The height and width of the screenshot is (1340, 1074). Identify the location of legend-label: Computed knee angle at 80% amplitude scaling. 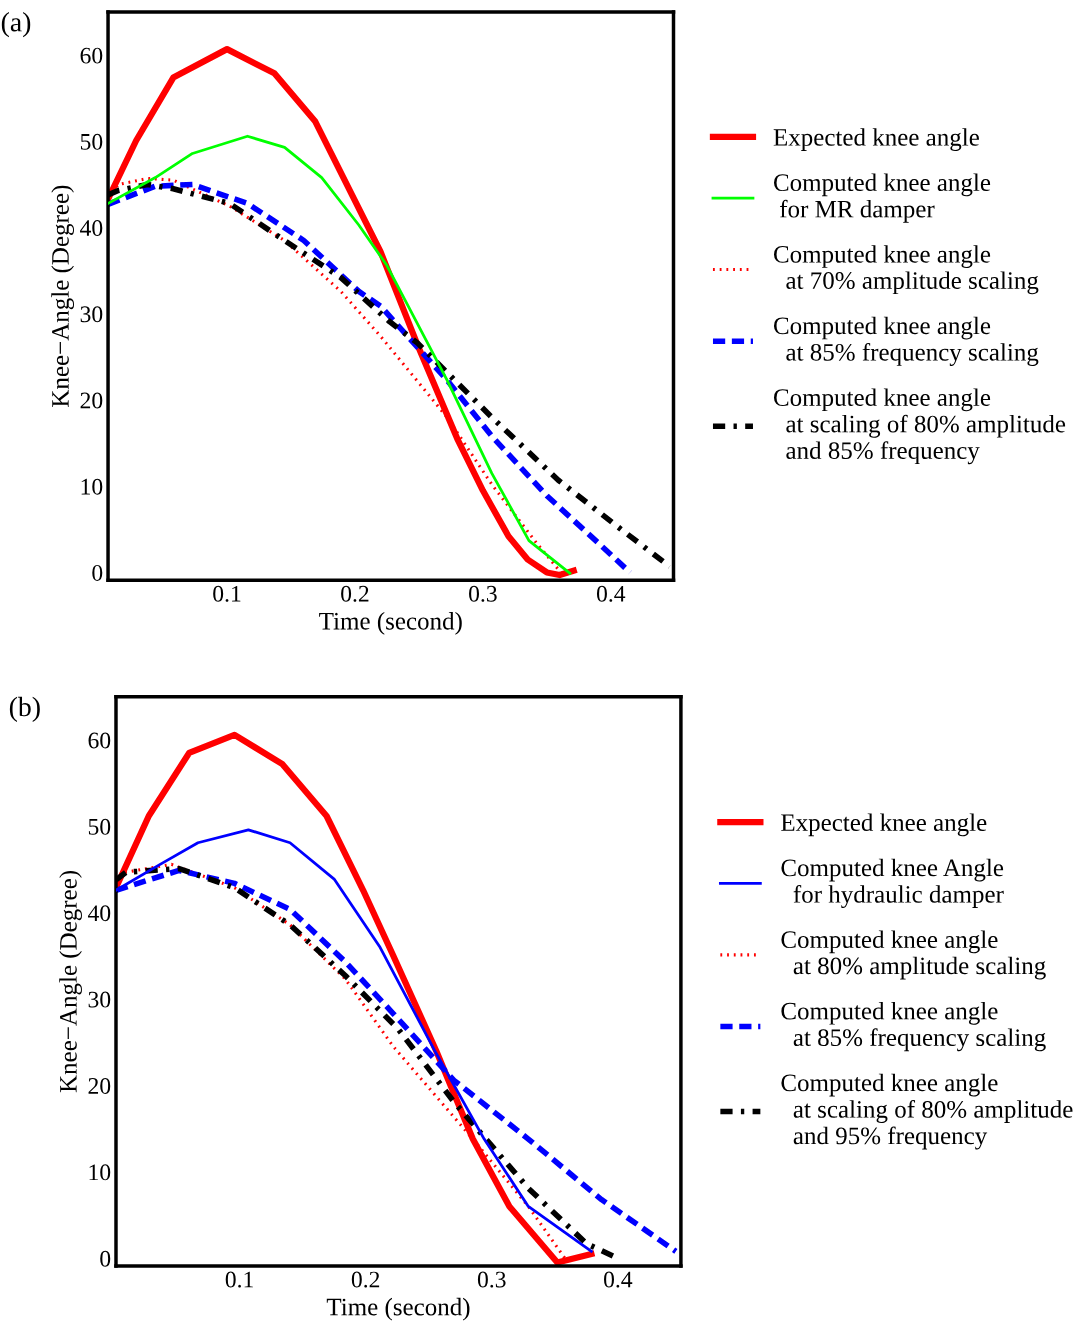
(913, 955).